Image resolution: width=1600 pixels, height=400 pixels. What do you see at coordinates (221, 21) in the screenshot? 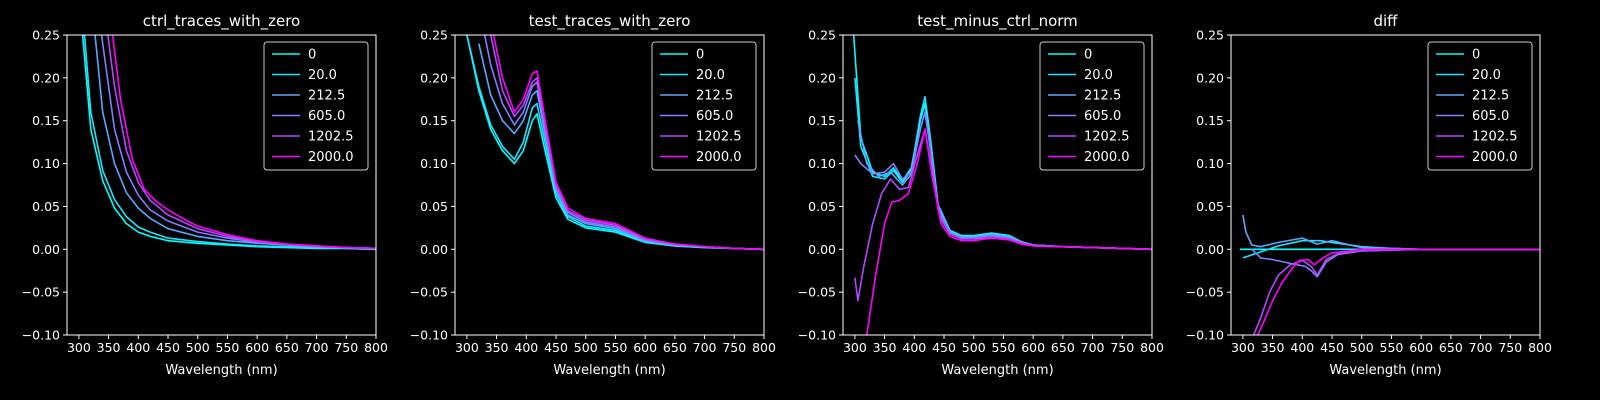
I see `chart-title: ctrl_traces_with_zero` at bounding box center [221, 21].